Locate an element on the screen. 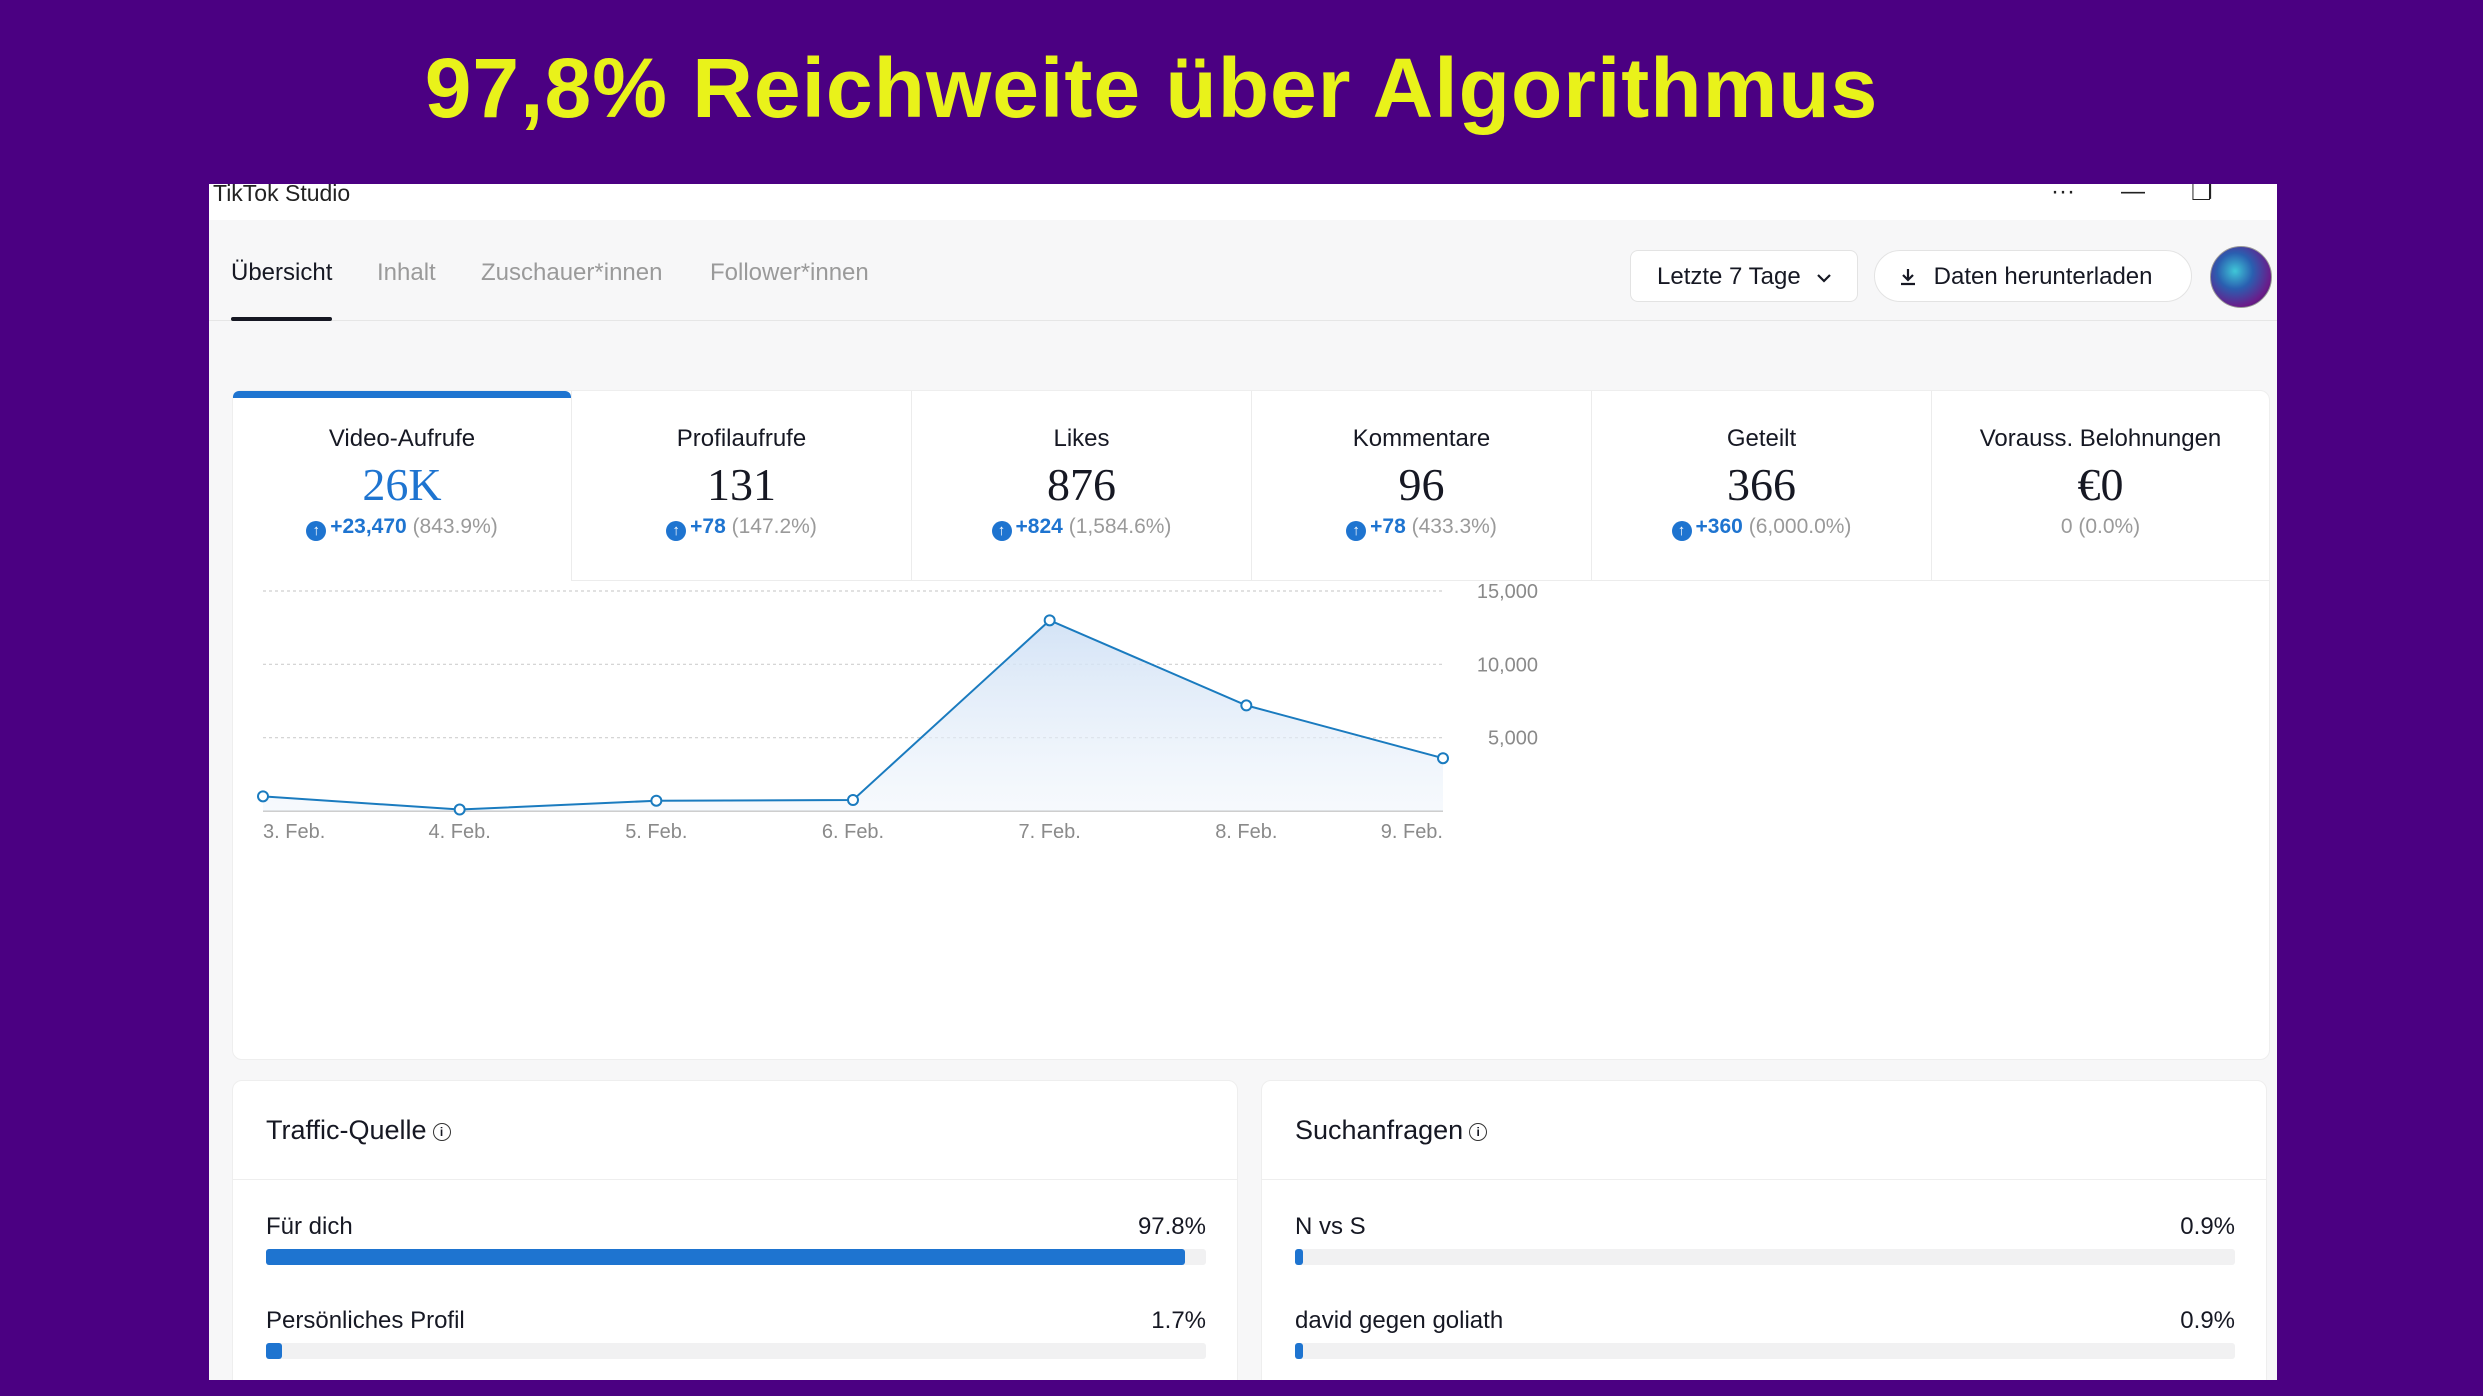  traffic-title: Traffic-Quelle i is located at coordinates (358, 1130).